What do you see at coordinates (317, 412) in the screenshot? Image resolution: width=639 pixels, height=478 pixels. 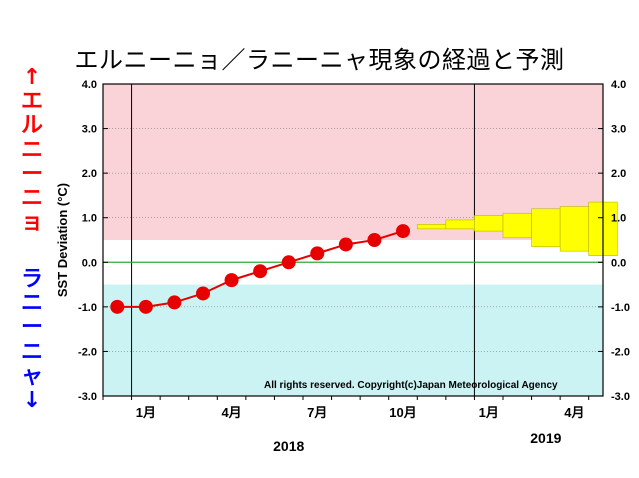 I see `x-tick-label: 7月` at bounding box center [317, 412].